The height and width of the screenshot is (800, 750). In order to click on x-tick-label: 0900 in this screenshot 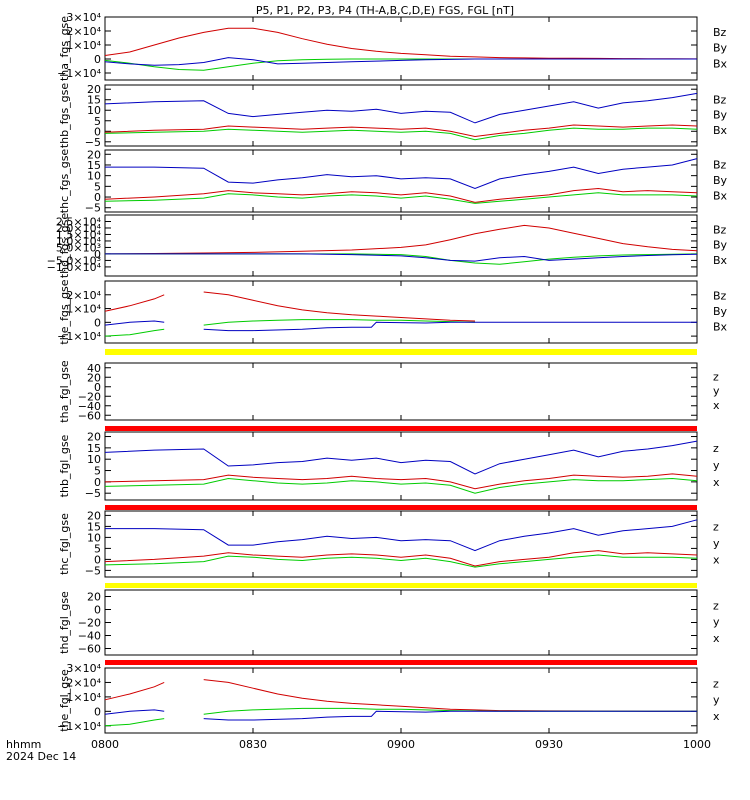, I will do `click(401, 744)`.